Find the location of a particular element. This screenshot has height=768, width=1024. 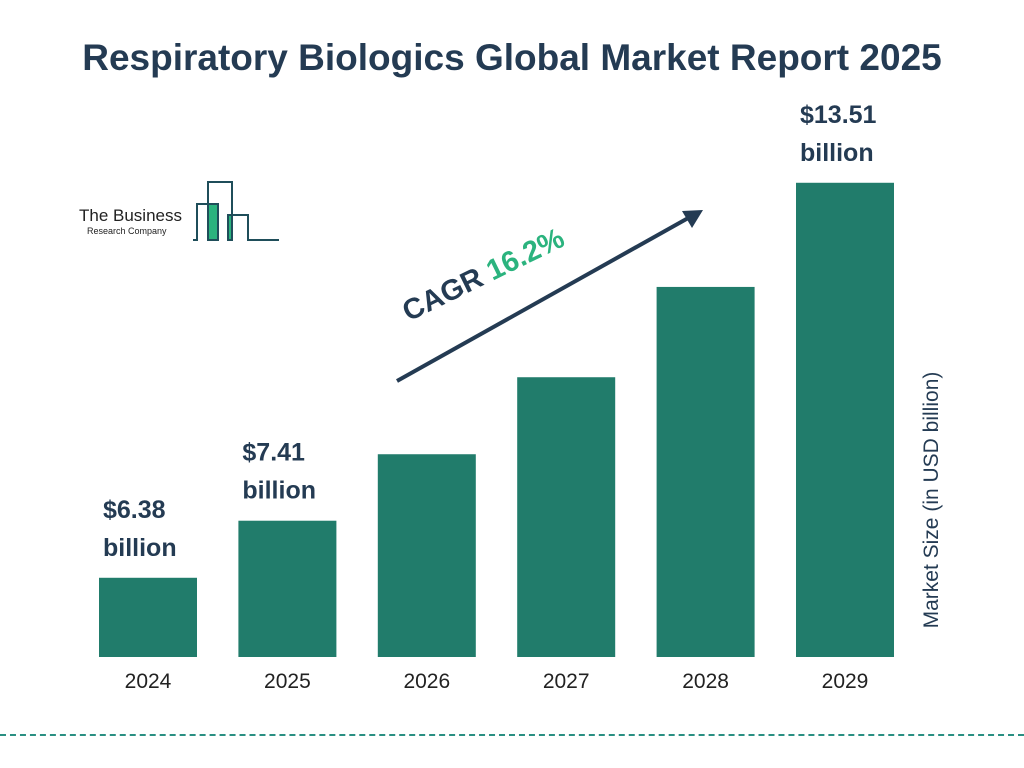

y-axis-label: Market Size (in USD billion) is located at coordinates (931, 500).